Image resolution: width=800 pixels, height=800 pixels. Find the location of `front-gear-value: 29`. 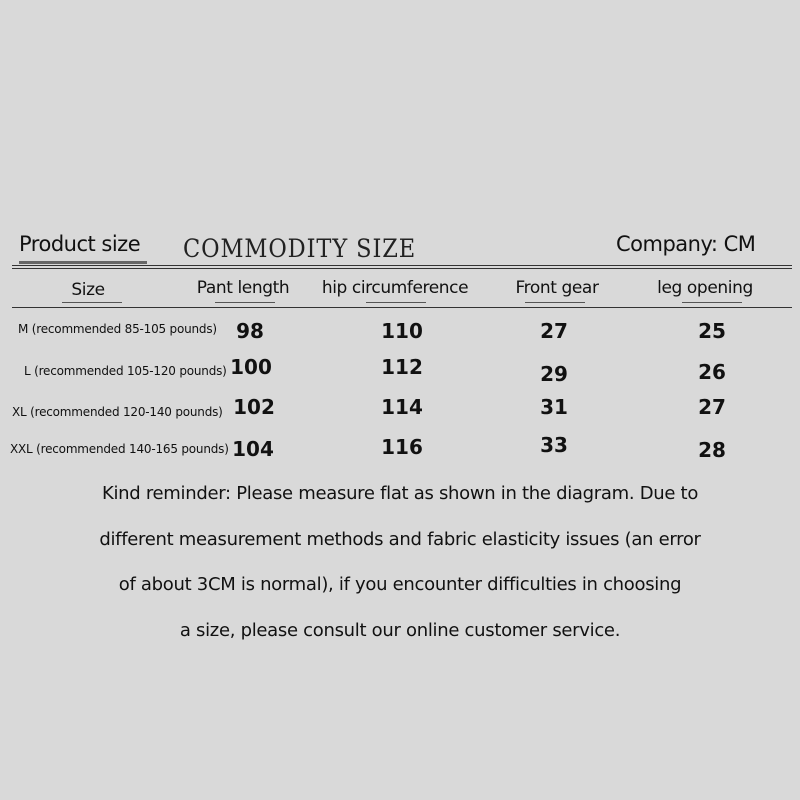

front-gear-value: 29 is located at coordinates (554, 374).